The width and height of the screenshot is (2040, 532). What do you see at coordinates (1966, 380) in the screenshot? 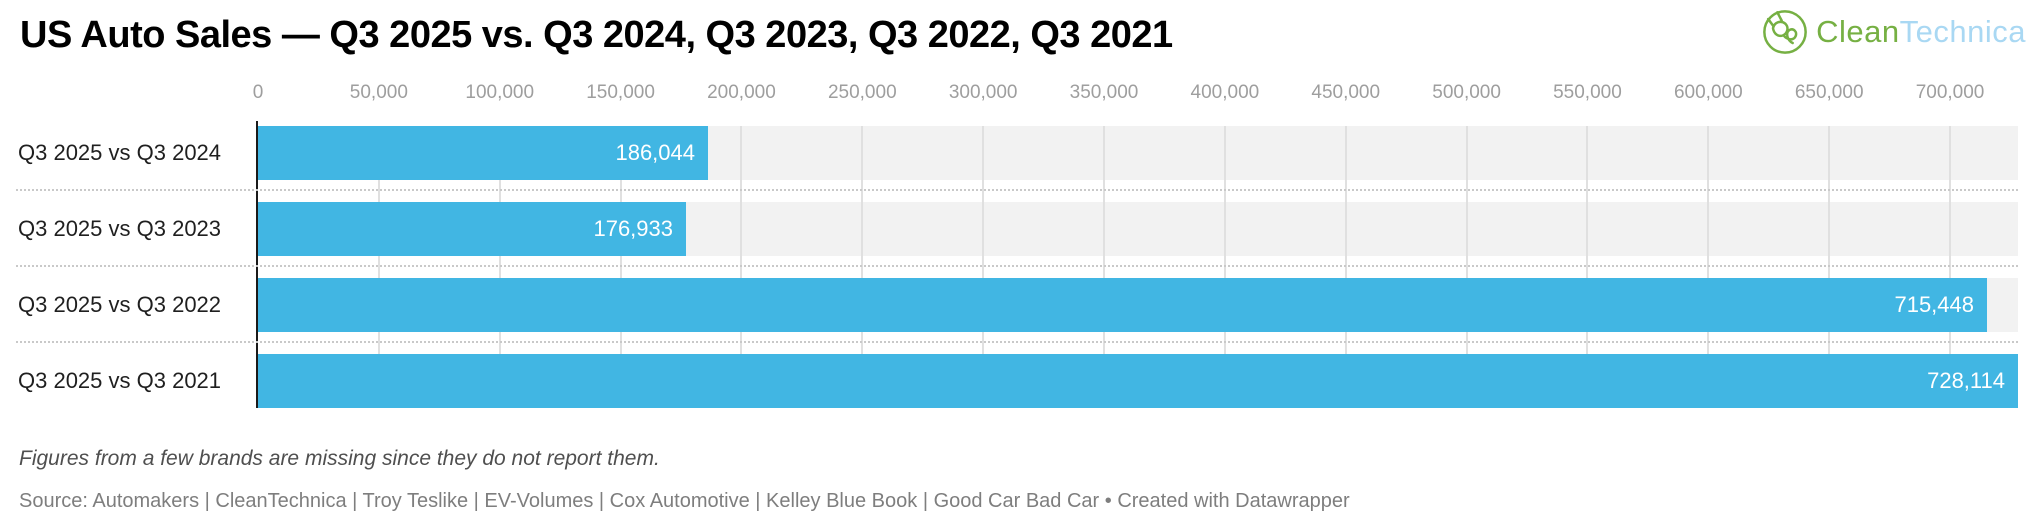
I see `bar-value-label: 728,114` at bounding box center [1966, 380].